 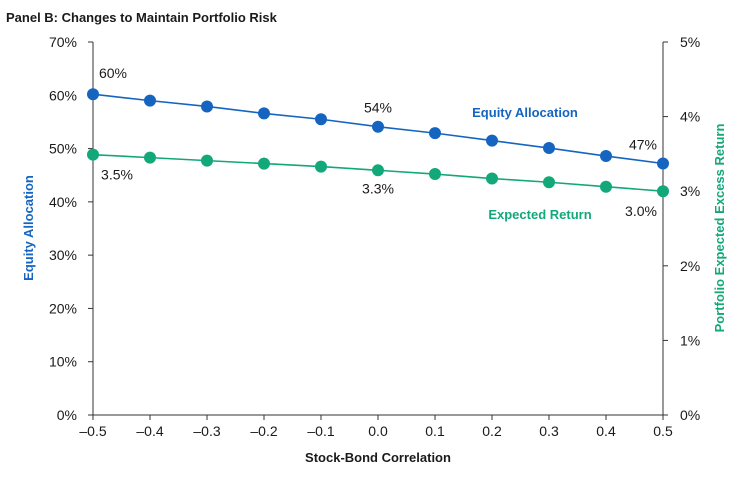 What do you see at coordinates (378, 431) in the screenshot?
I see `x-tick-label: 0.0` at bounding box center [378, 431].